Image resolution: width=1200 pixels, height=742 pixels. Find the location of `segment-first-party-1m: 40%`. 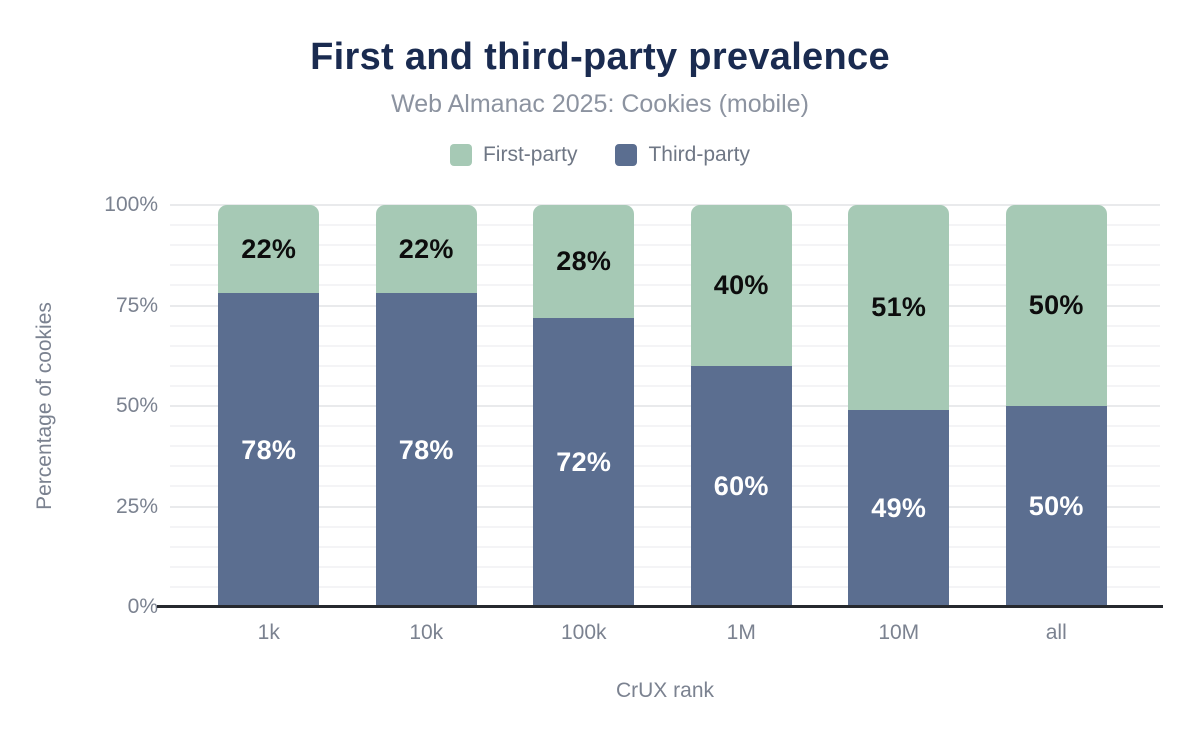

segment-first-party-1m: 40% is located at coordinates (741, 285).